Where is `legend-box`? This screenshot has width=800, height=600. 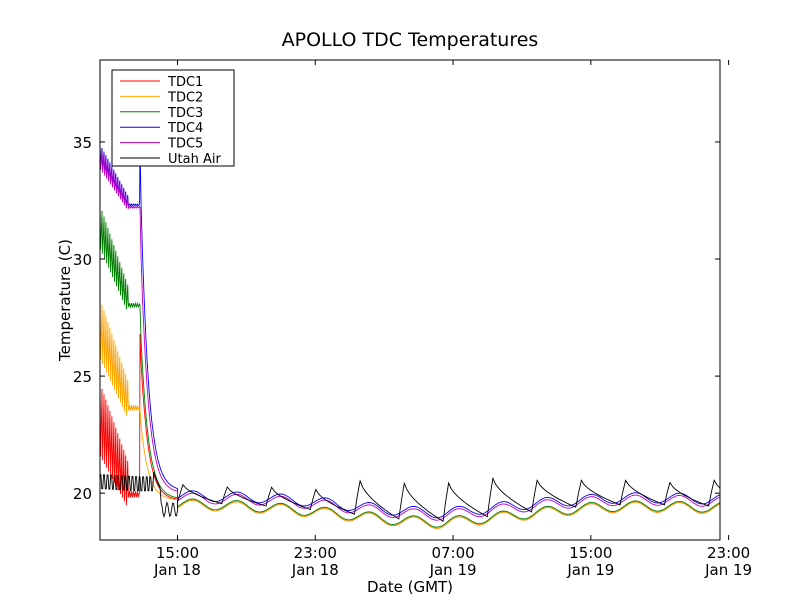 legend-box is located at coordinates (173, 118).